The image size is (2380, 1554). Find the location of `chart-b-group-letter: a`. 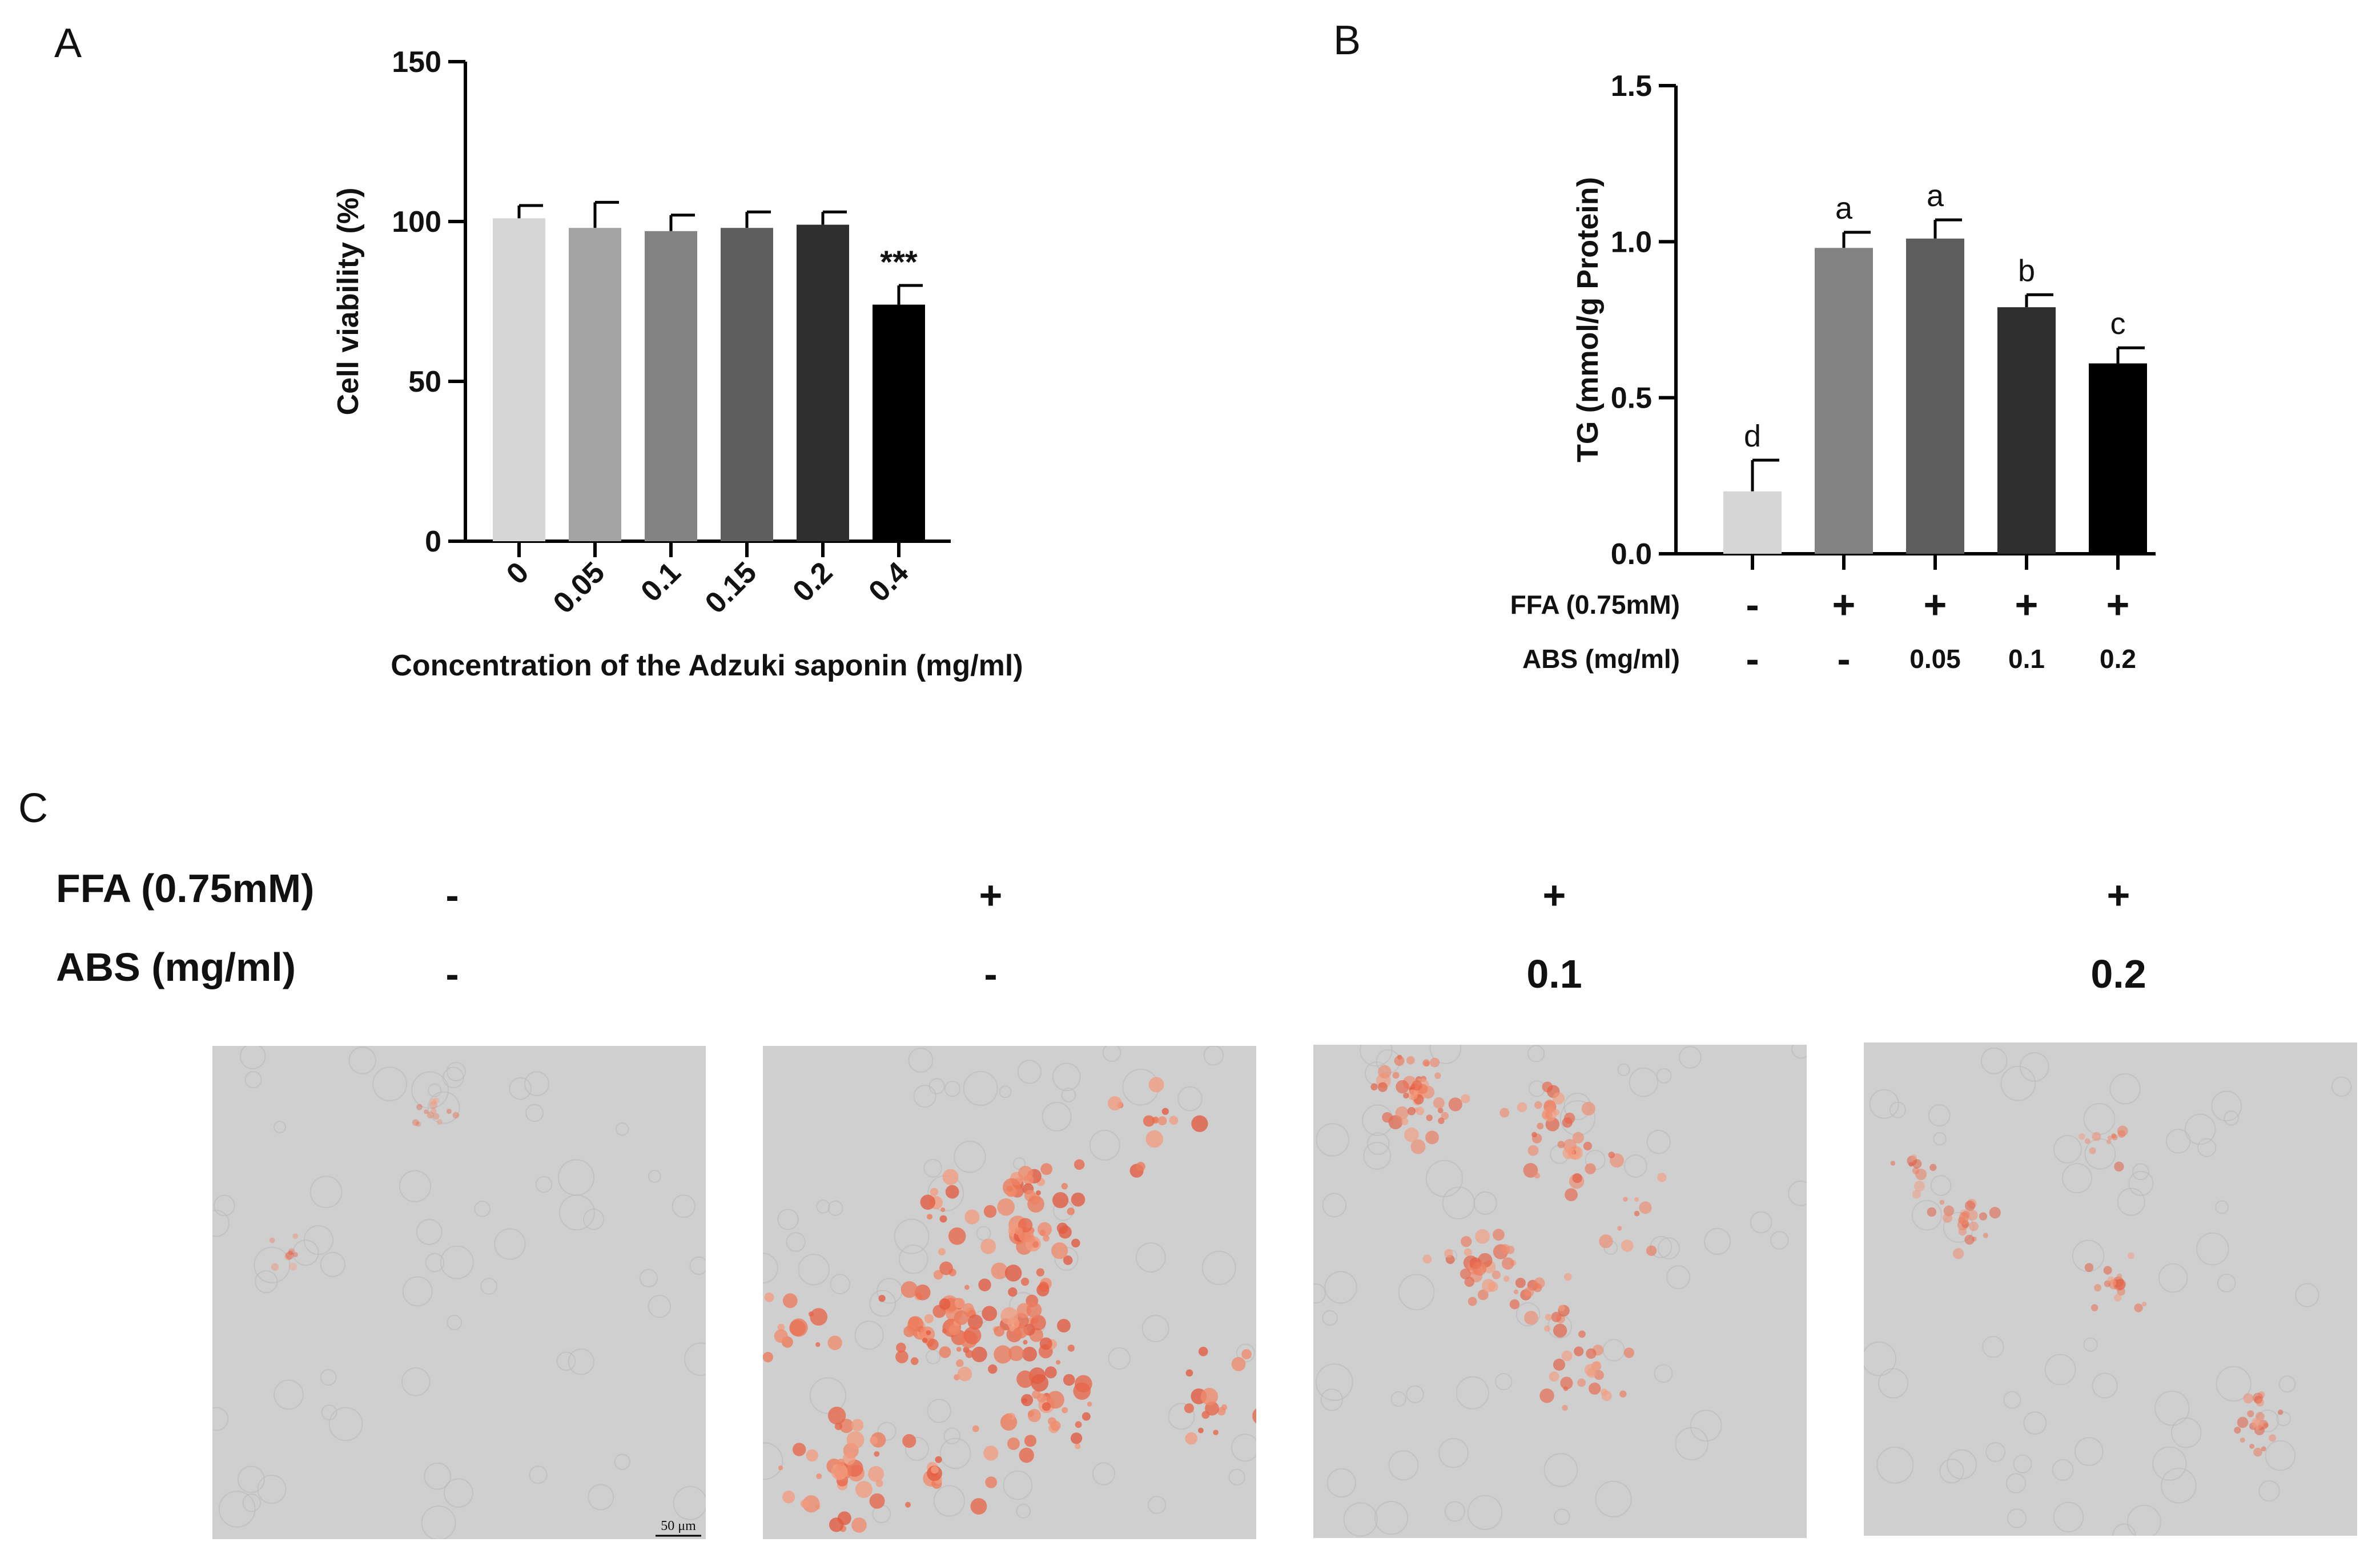

chart-b-group-letter: a is located at coordinates (1844, 209).